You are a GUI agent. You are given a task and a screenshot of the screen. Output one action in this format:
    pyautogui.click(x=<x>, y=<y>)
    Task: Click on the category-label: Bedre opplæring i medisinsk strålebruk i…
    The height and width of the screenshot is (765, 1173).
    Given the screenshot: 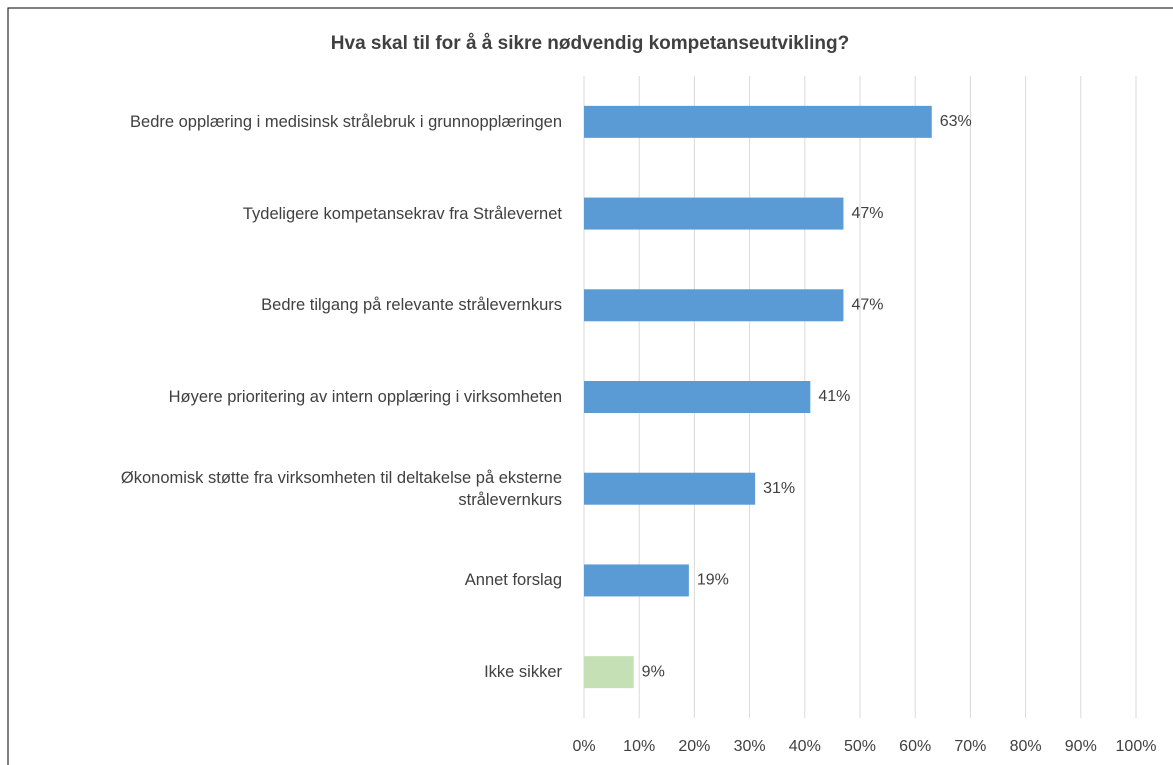 What is the action you would take?
    pyautogui.click(x=346, y=121)
    